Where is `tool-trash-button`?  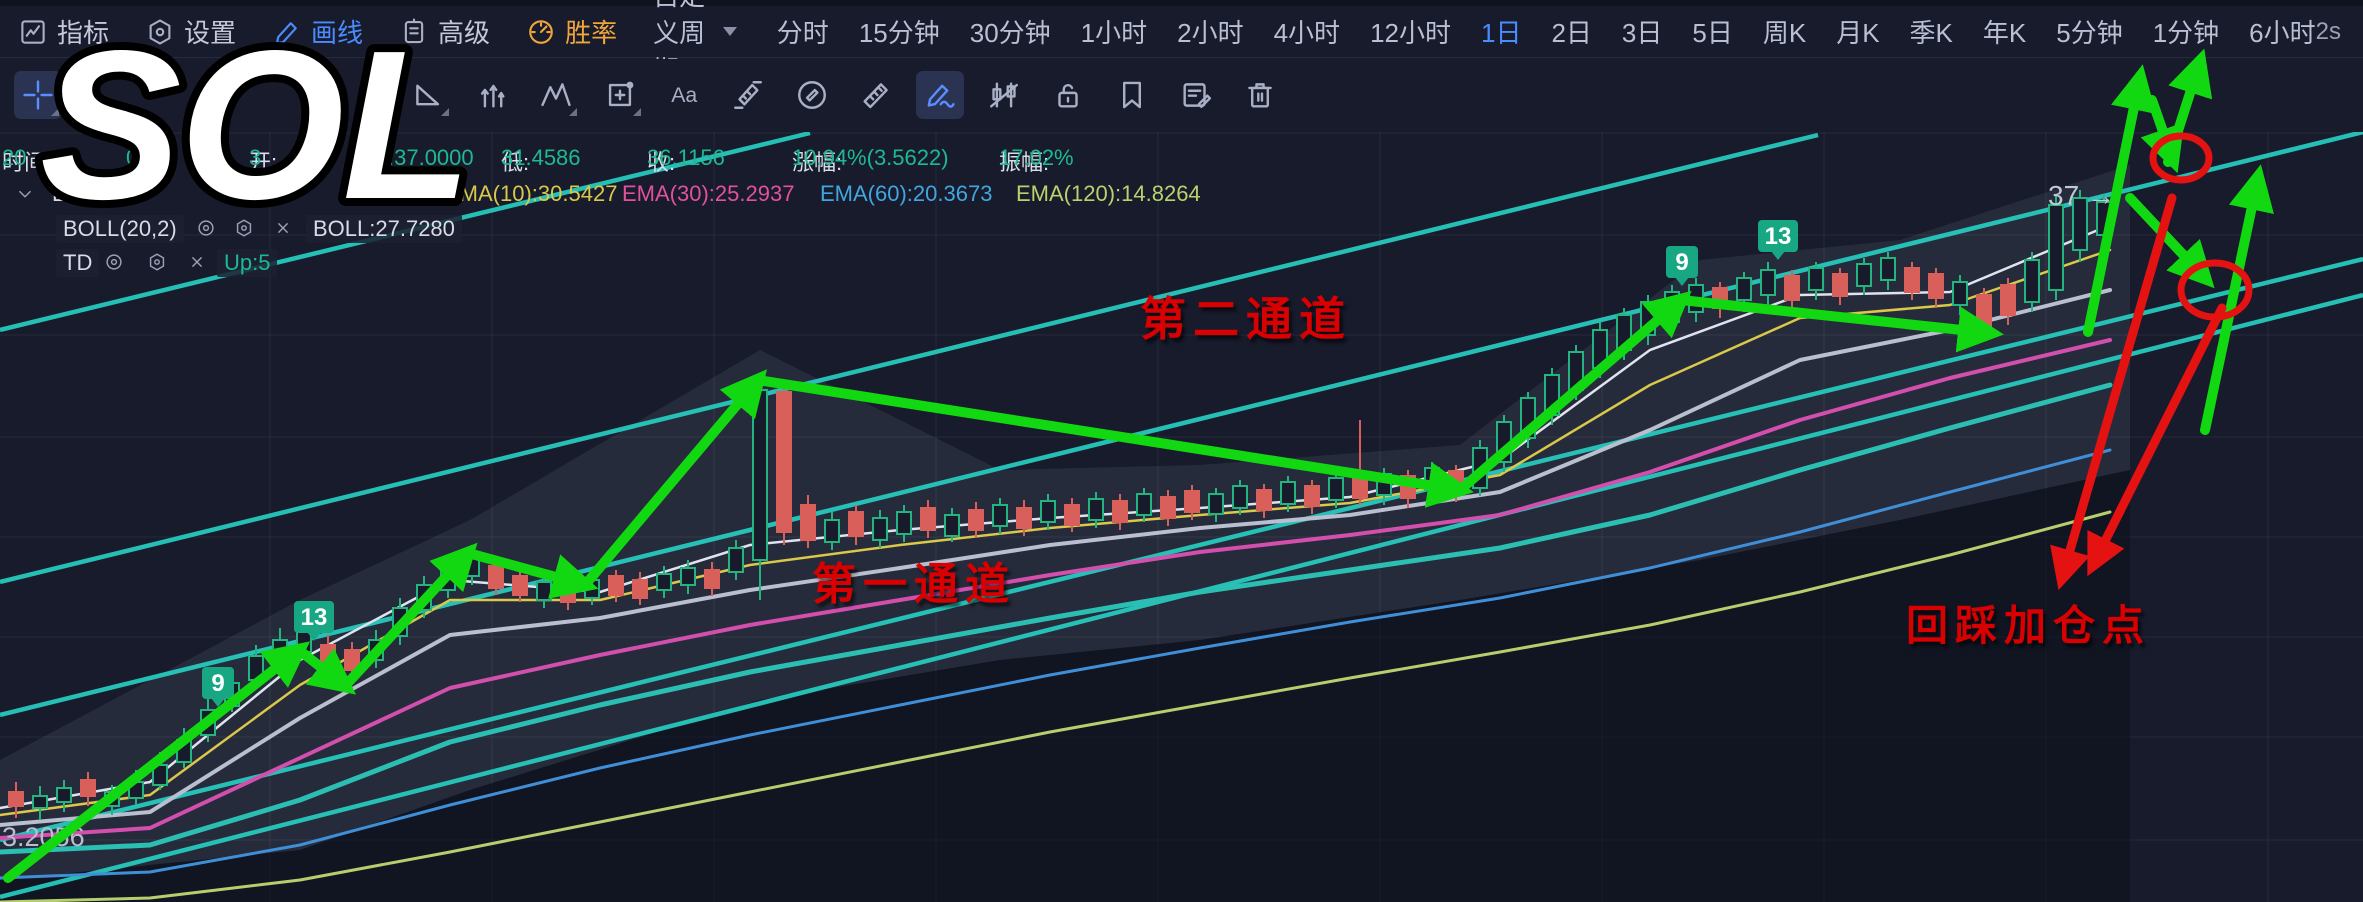 tool-trash-button is located at coordinates (1260, 95).